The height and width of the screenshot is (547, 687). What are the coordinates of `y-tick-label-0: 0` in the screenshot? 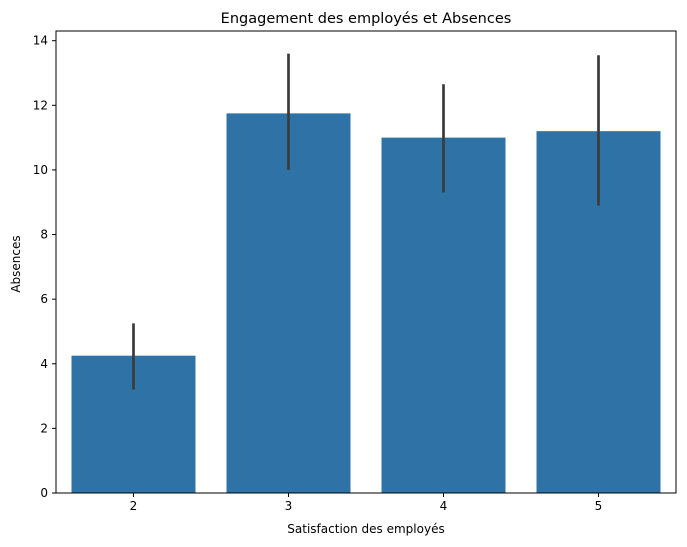 It's located at (44, 493).